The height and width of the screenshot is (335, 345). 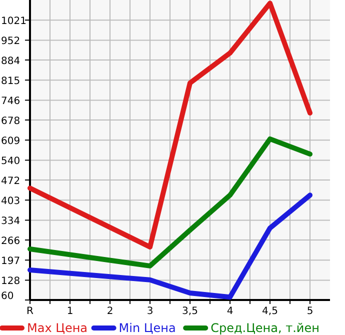 What do you see at coordinates (10, 222) in the screenshot?
I see `y-tick-label: 334` at bounding box center [10, 222].